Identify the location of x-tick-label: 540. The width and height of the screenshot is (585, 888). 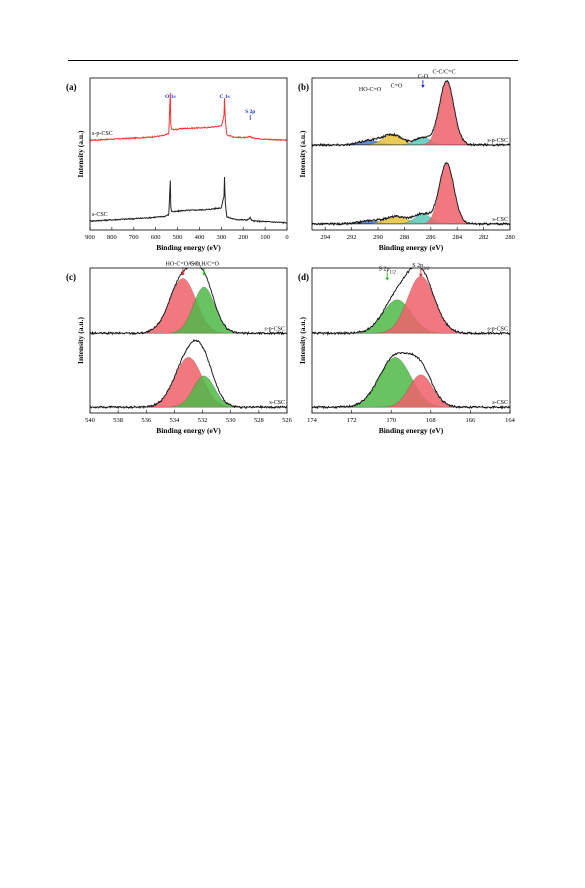
(90, 420).